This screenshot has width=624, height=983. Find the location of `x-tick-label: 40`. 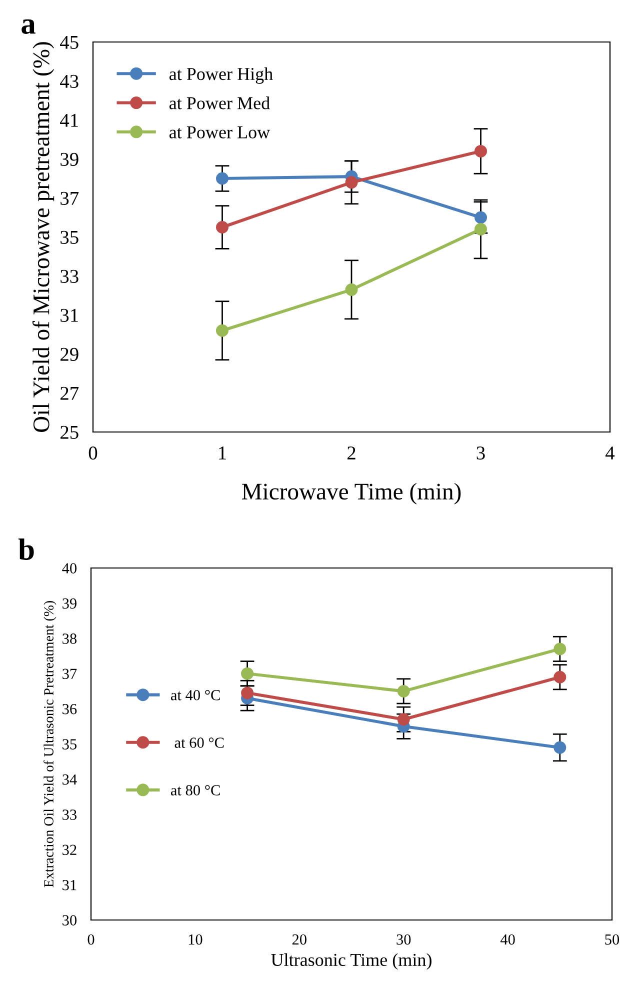

x-tick-label: 40 is located at coordinates (507, 939).